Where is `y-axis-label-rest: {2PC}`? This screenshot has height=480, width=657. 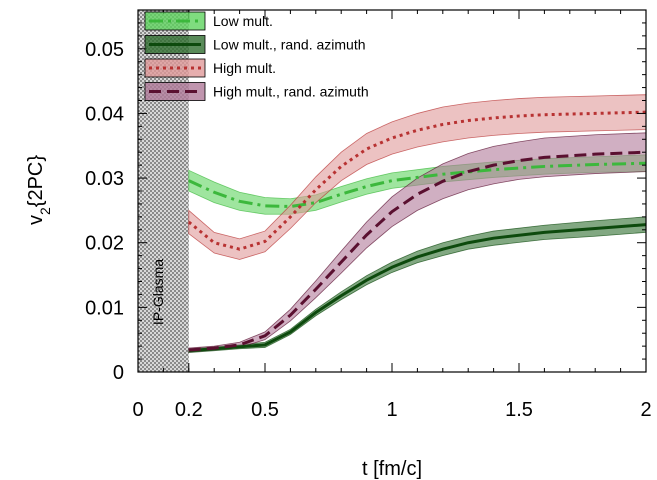
y-axis-label-rest: {2PC} is located at coordinates (36, 181).